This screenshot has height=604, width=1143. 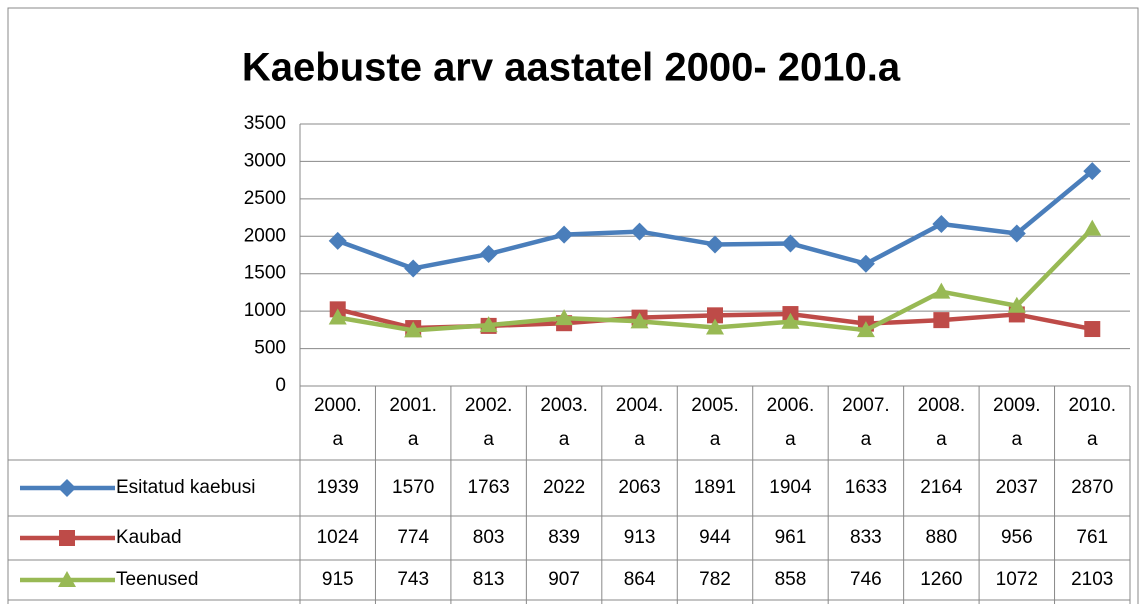 I want to click on data-cell: 913, so click(x=639, y=537).